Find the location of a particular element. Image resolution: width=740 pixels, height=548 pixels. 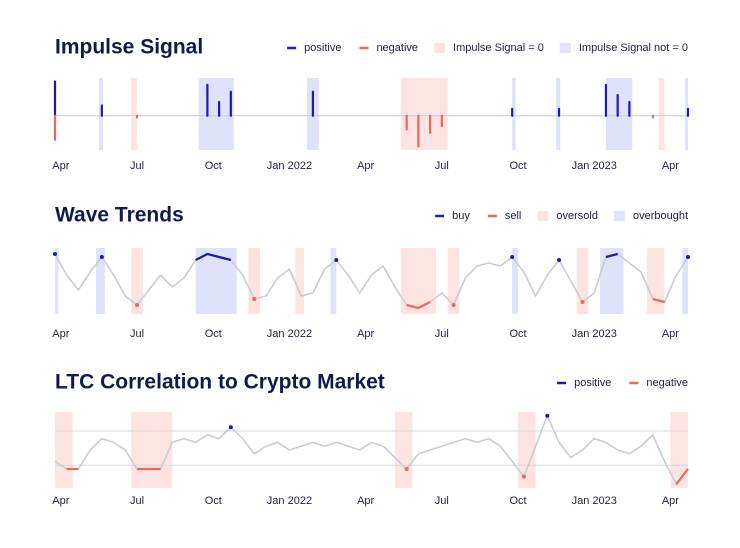

legend-label: buy is located at coordinates (461, 216).